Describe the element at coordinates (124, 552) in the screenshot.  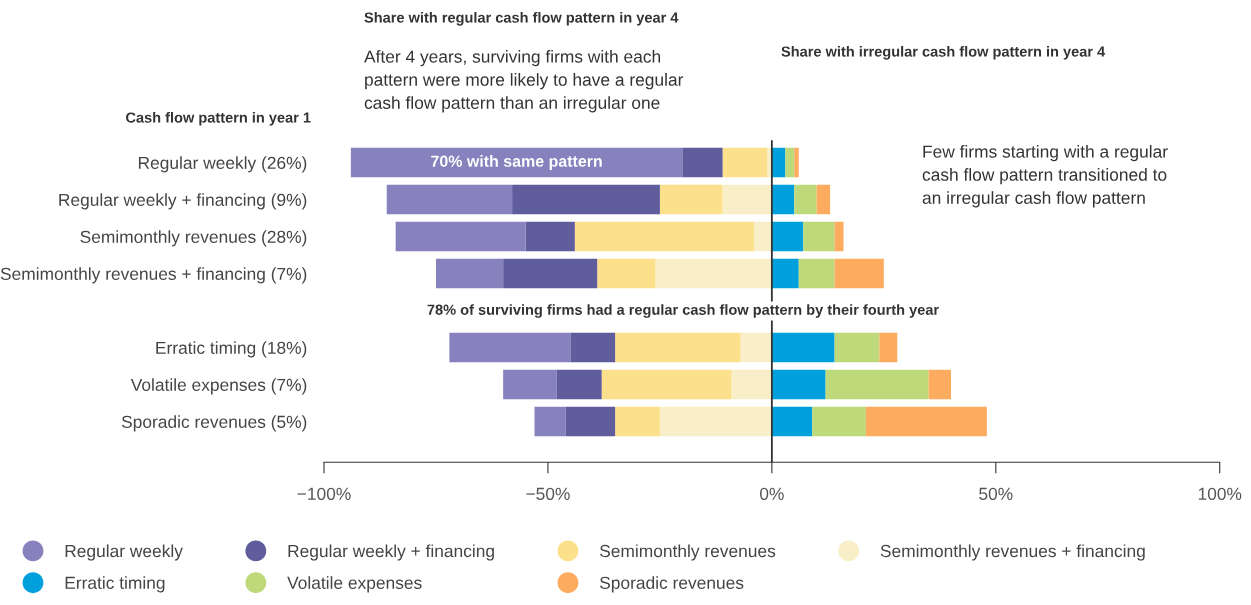
I see `legend-label: Regular weekly` at that location.